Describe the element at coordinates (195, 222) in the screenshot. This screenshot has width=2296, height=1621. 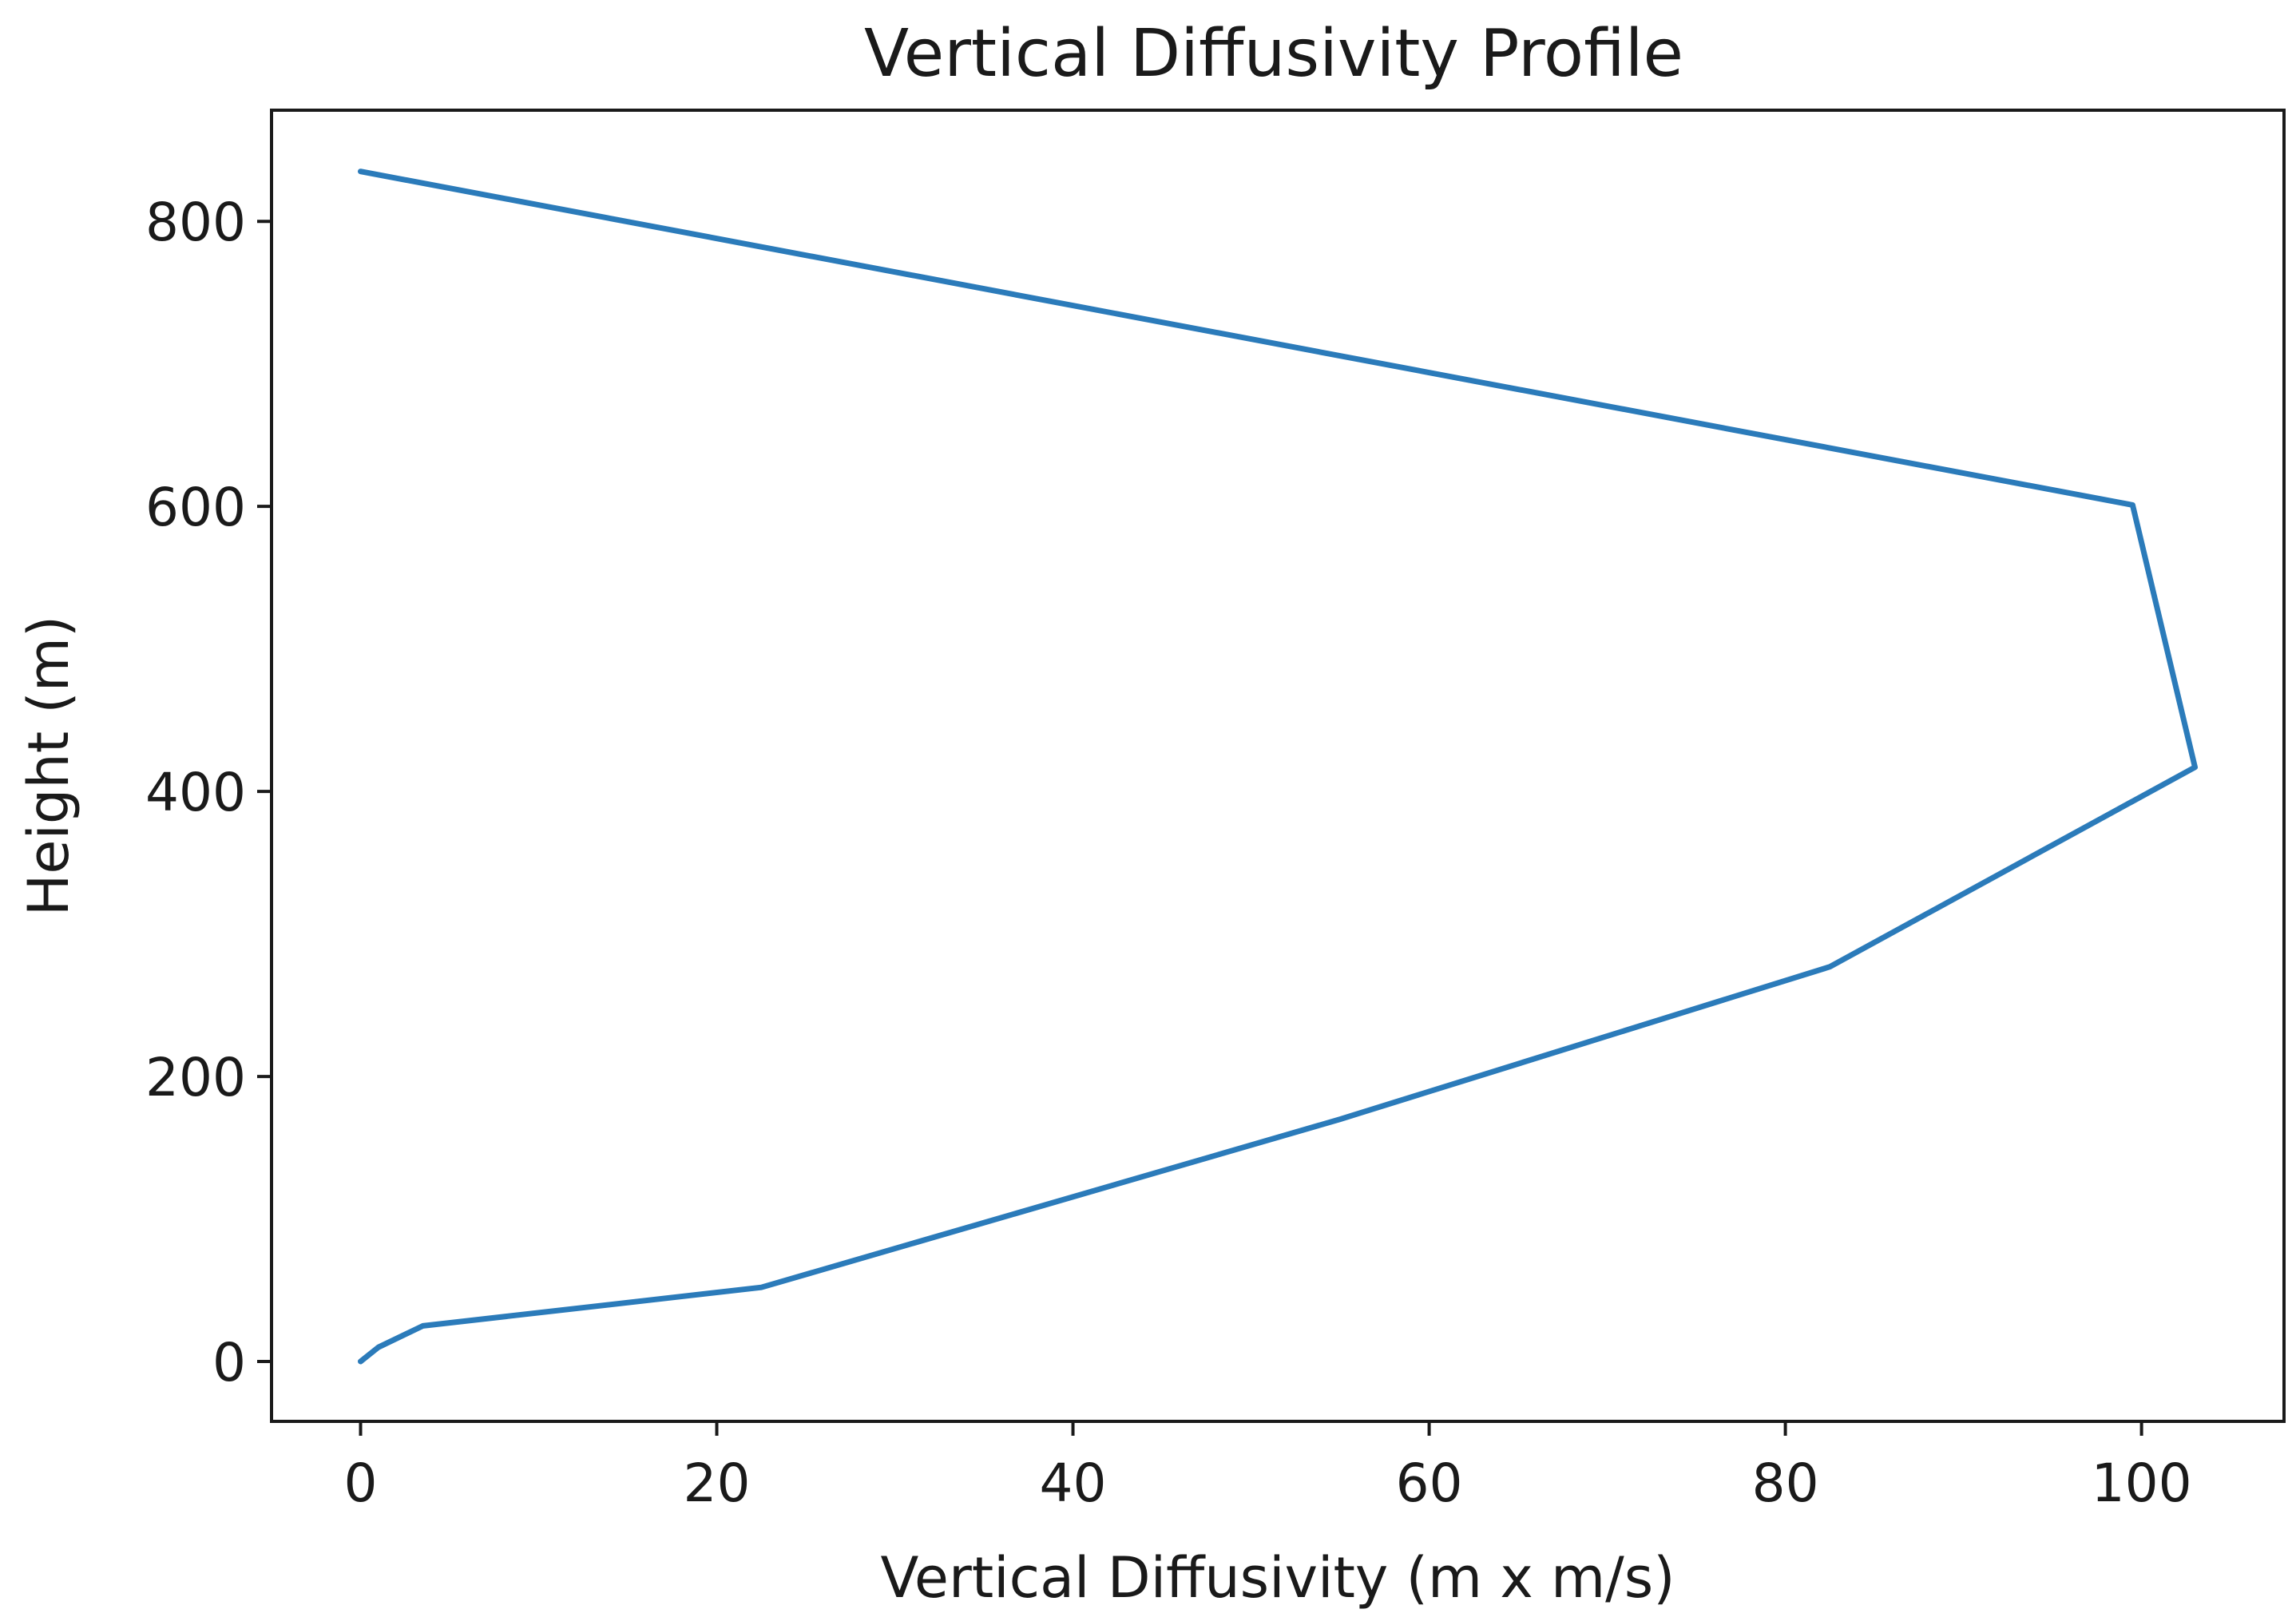
I see `y-tick-label: 800` at that location.